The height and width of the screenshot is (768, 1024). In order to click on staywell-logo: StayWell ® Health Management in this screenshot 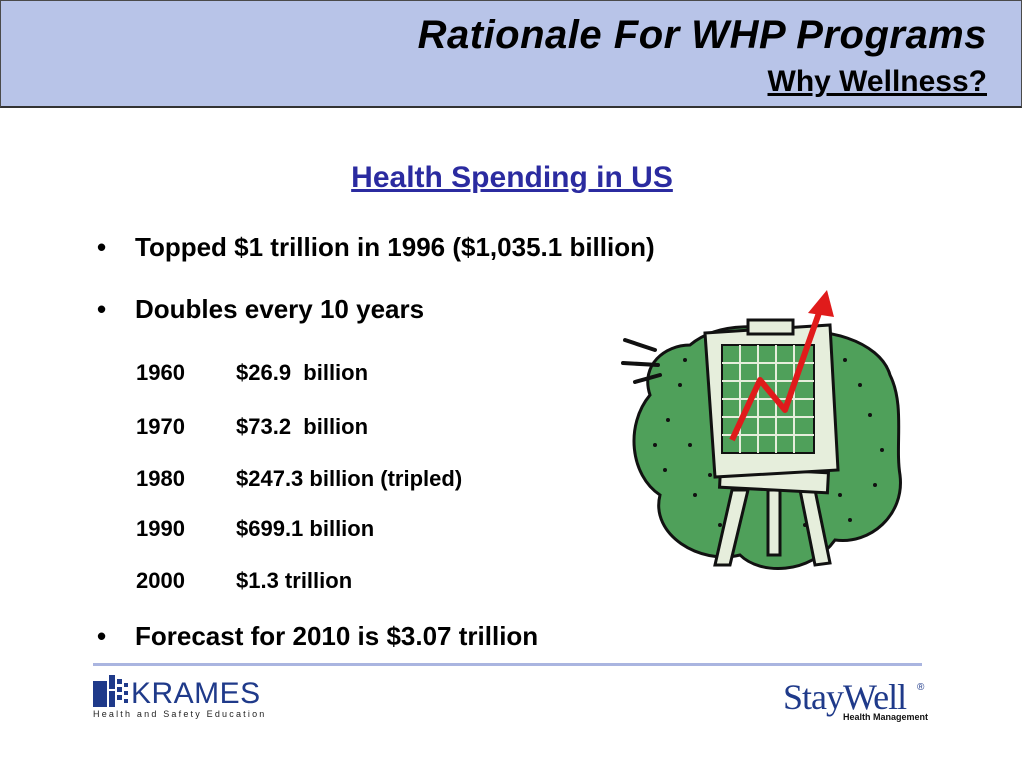, I will do `click(858, 700)`.